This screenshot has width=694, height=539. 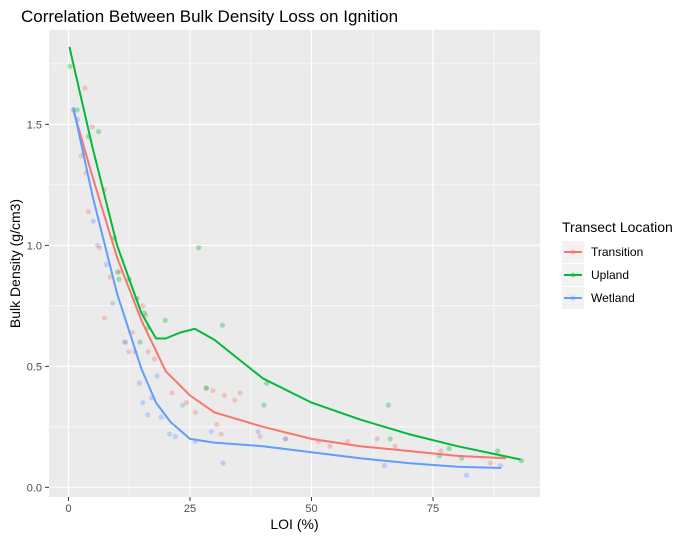 What do you see at coordinates (15, 263) in the screenshot?
I see `y-axis-title: Bulk Density (g/cm3)` at bounding box center [15, 263].